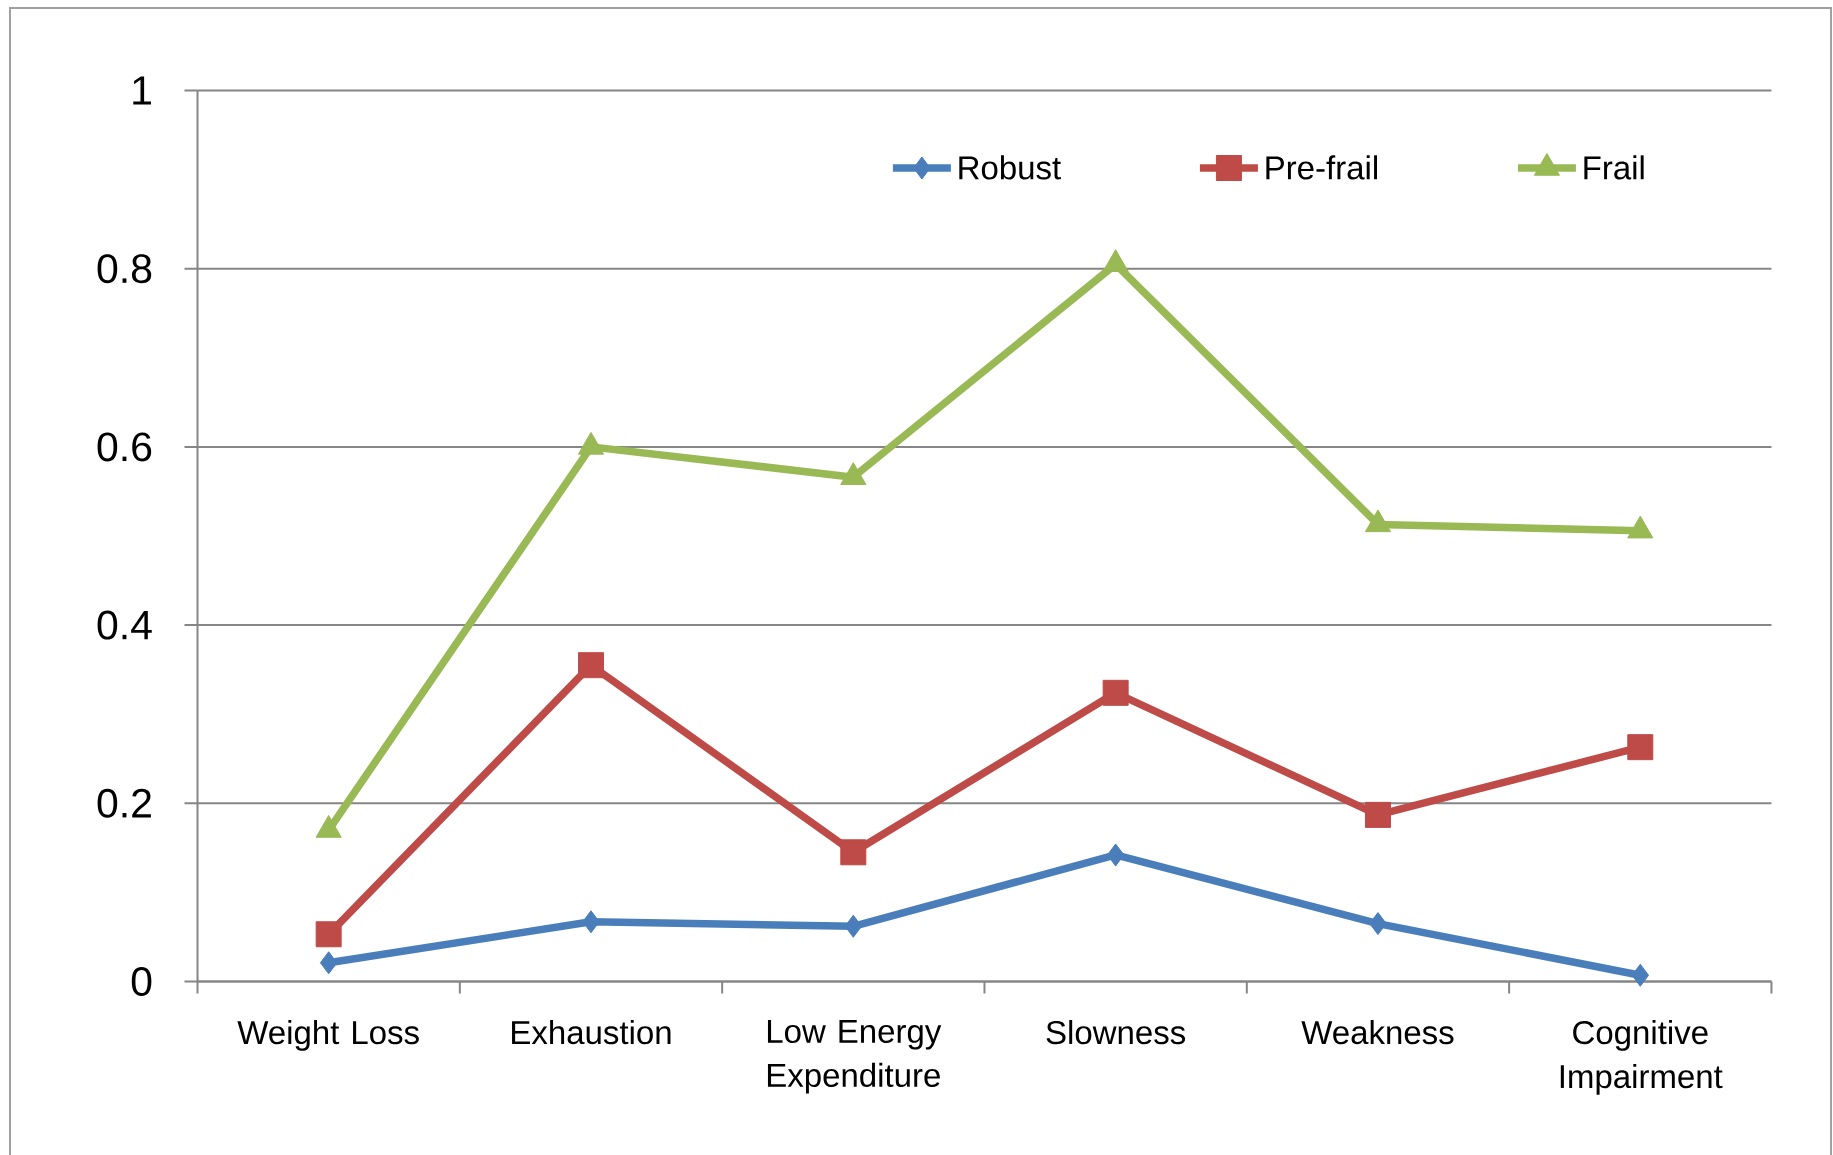 The image size is (1833, 1155). What do you see at coordinates (124, 625) in the screenshot?
I see `y-tick-label: 0.4` at bounding box center [124, 625].